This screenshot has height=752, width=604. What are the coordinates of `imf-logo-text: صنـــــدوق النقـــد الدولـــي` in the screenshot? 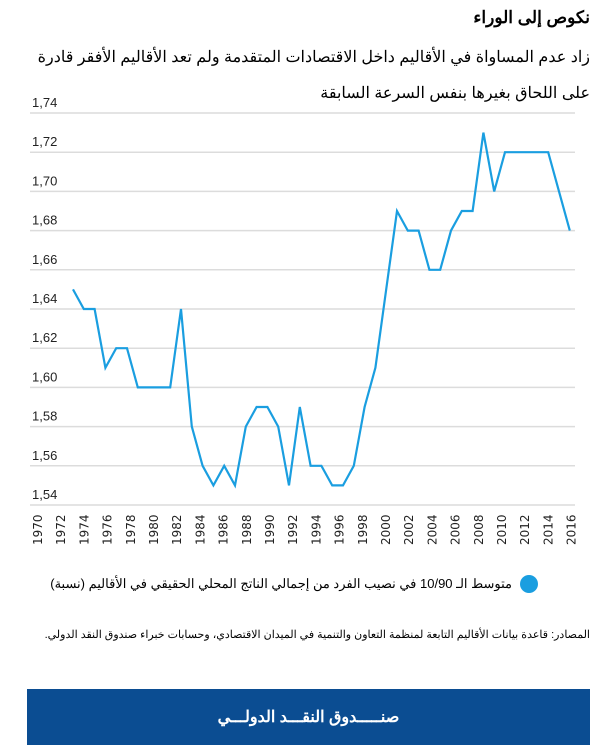 It's located at (308, 717).